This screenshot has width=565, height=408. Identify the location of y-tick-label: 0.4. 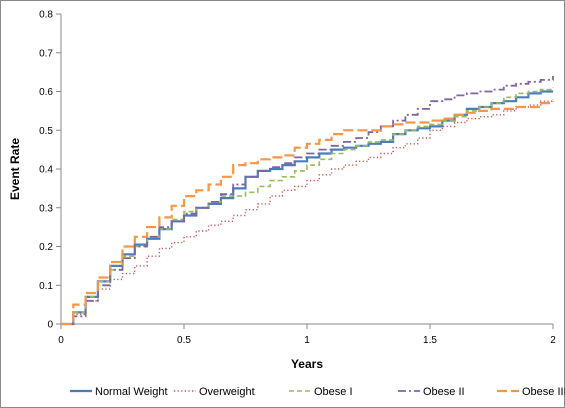
(46, 170).